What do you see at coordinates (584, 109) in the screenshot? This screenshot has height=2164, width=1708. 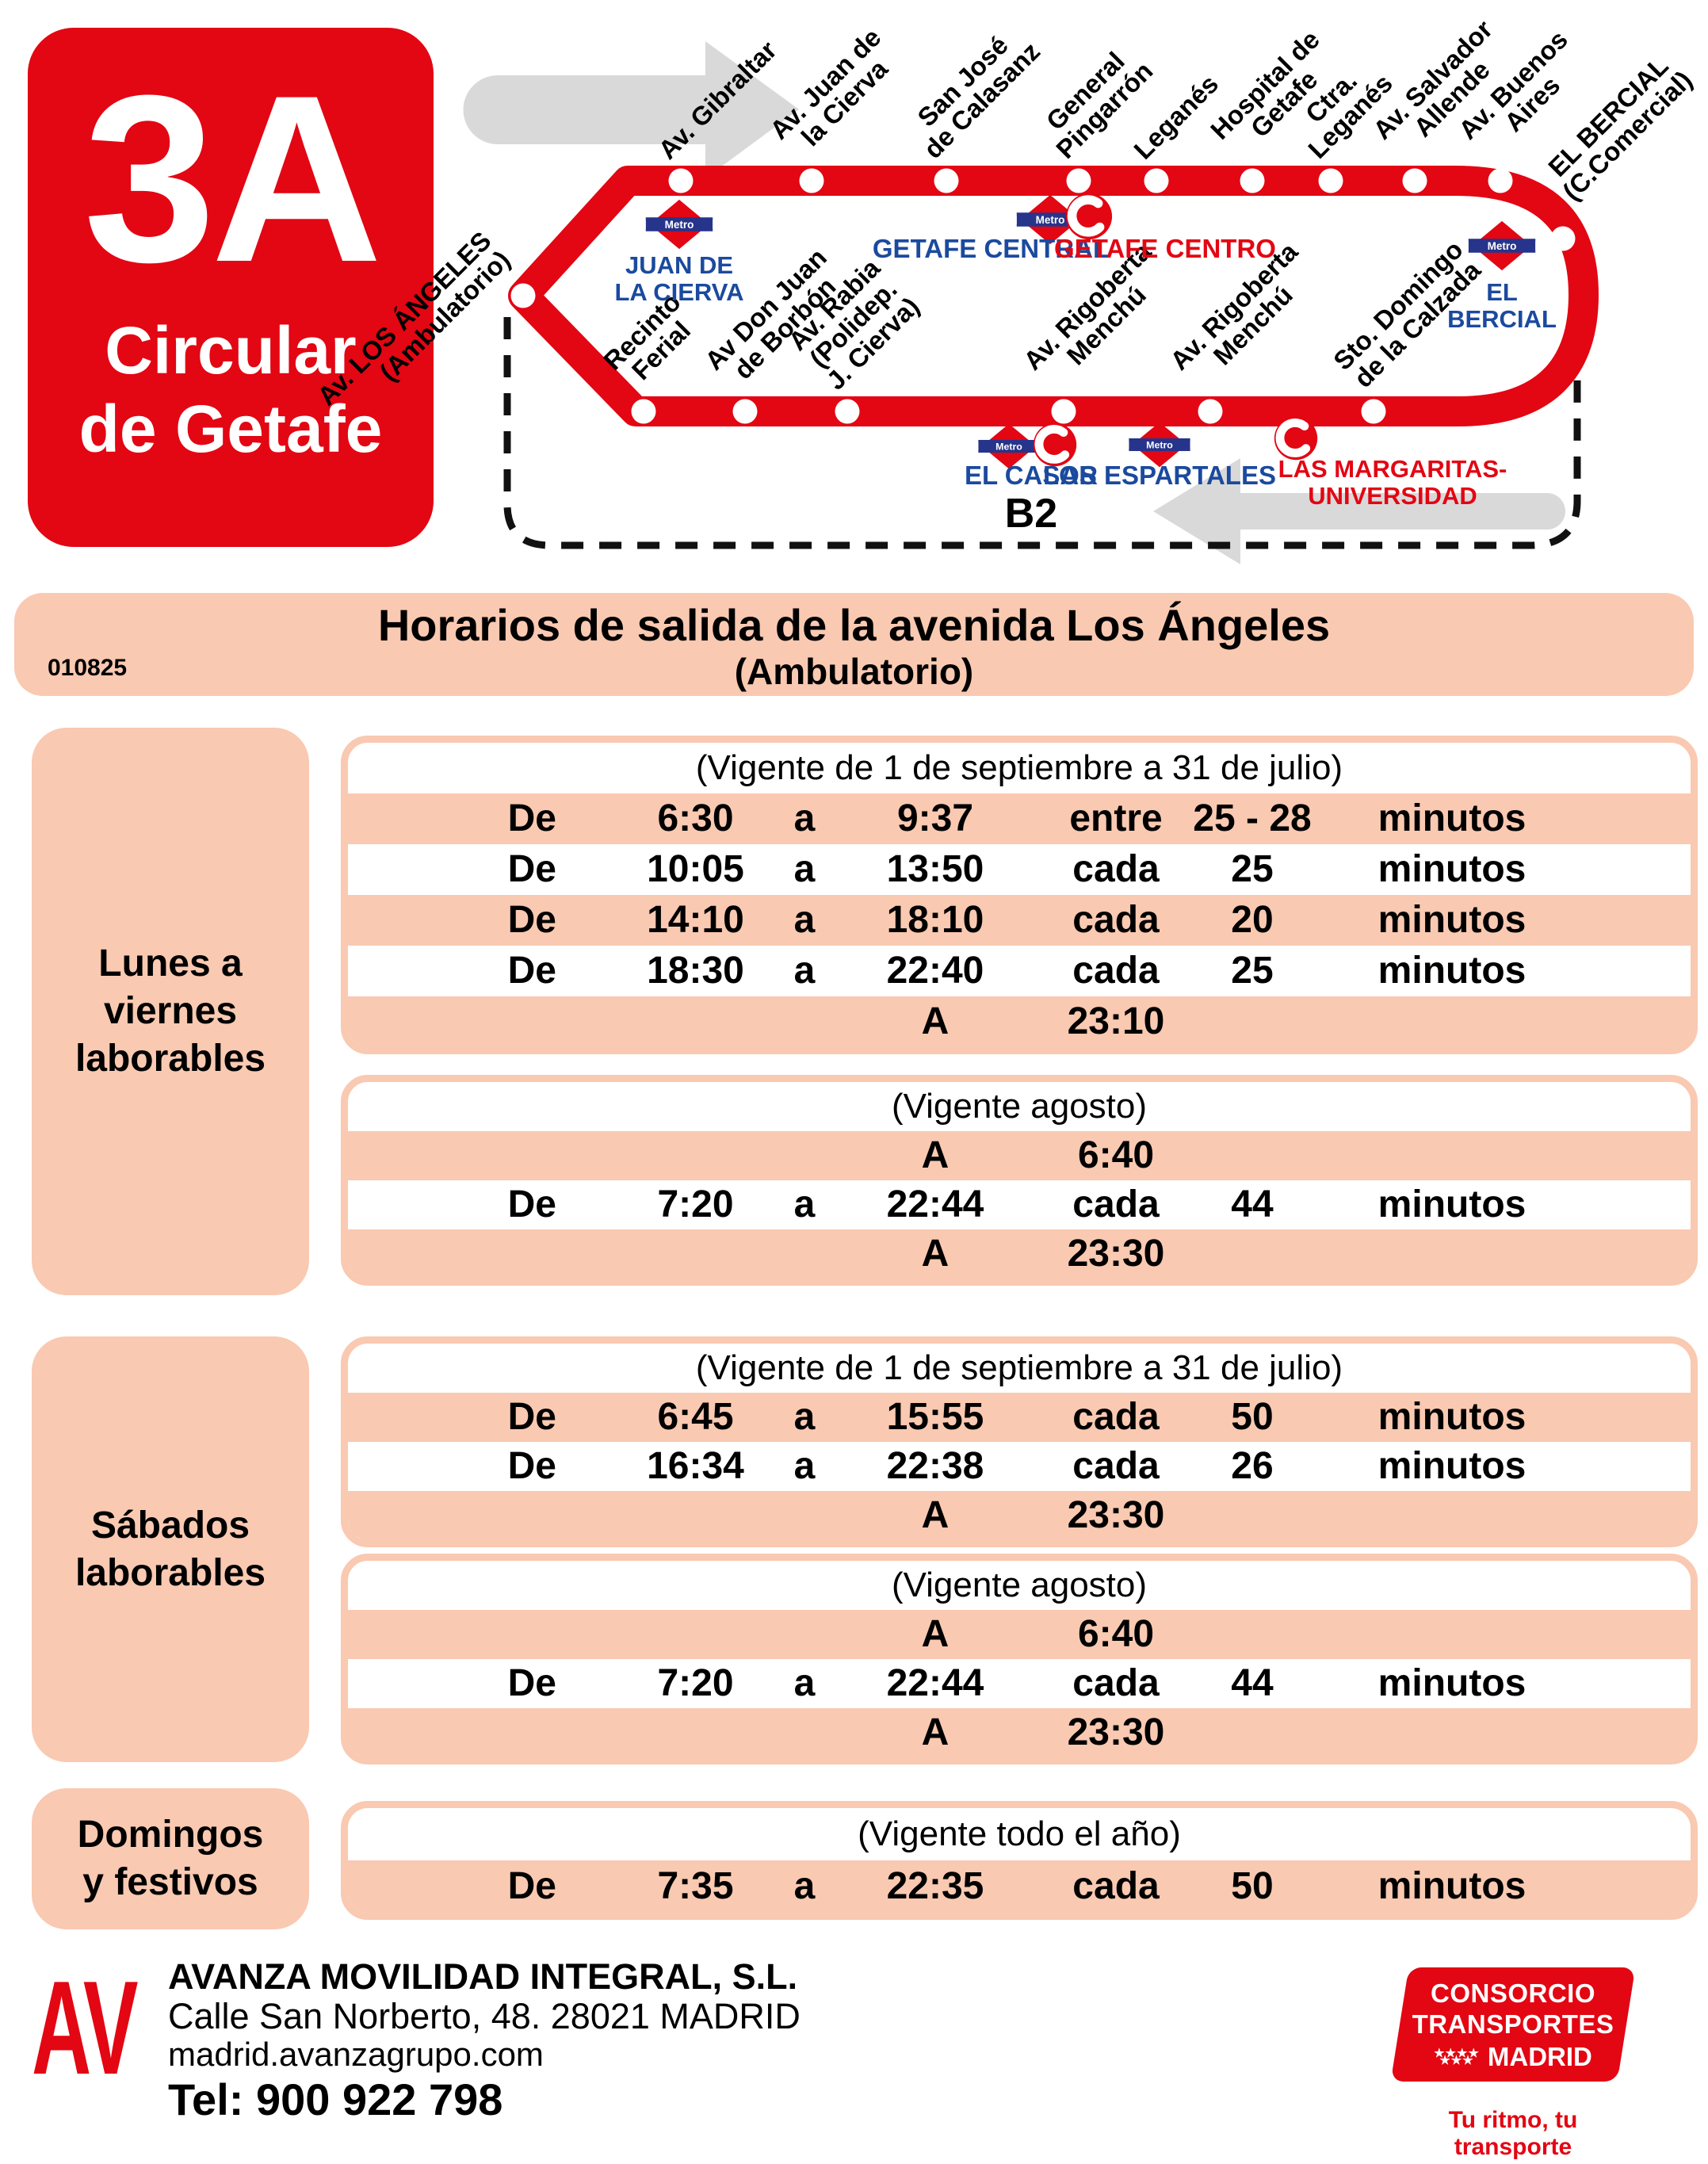 I see `direction-arrow-right-icon` at bounding box center [584, 109].